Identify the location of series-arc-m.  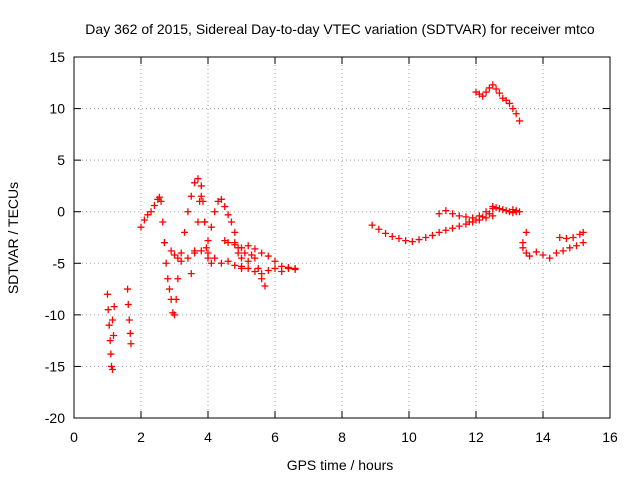
(553, 250).